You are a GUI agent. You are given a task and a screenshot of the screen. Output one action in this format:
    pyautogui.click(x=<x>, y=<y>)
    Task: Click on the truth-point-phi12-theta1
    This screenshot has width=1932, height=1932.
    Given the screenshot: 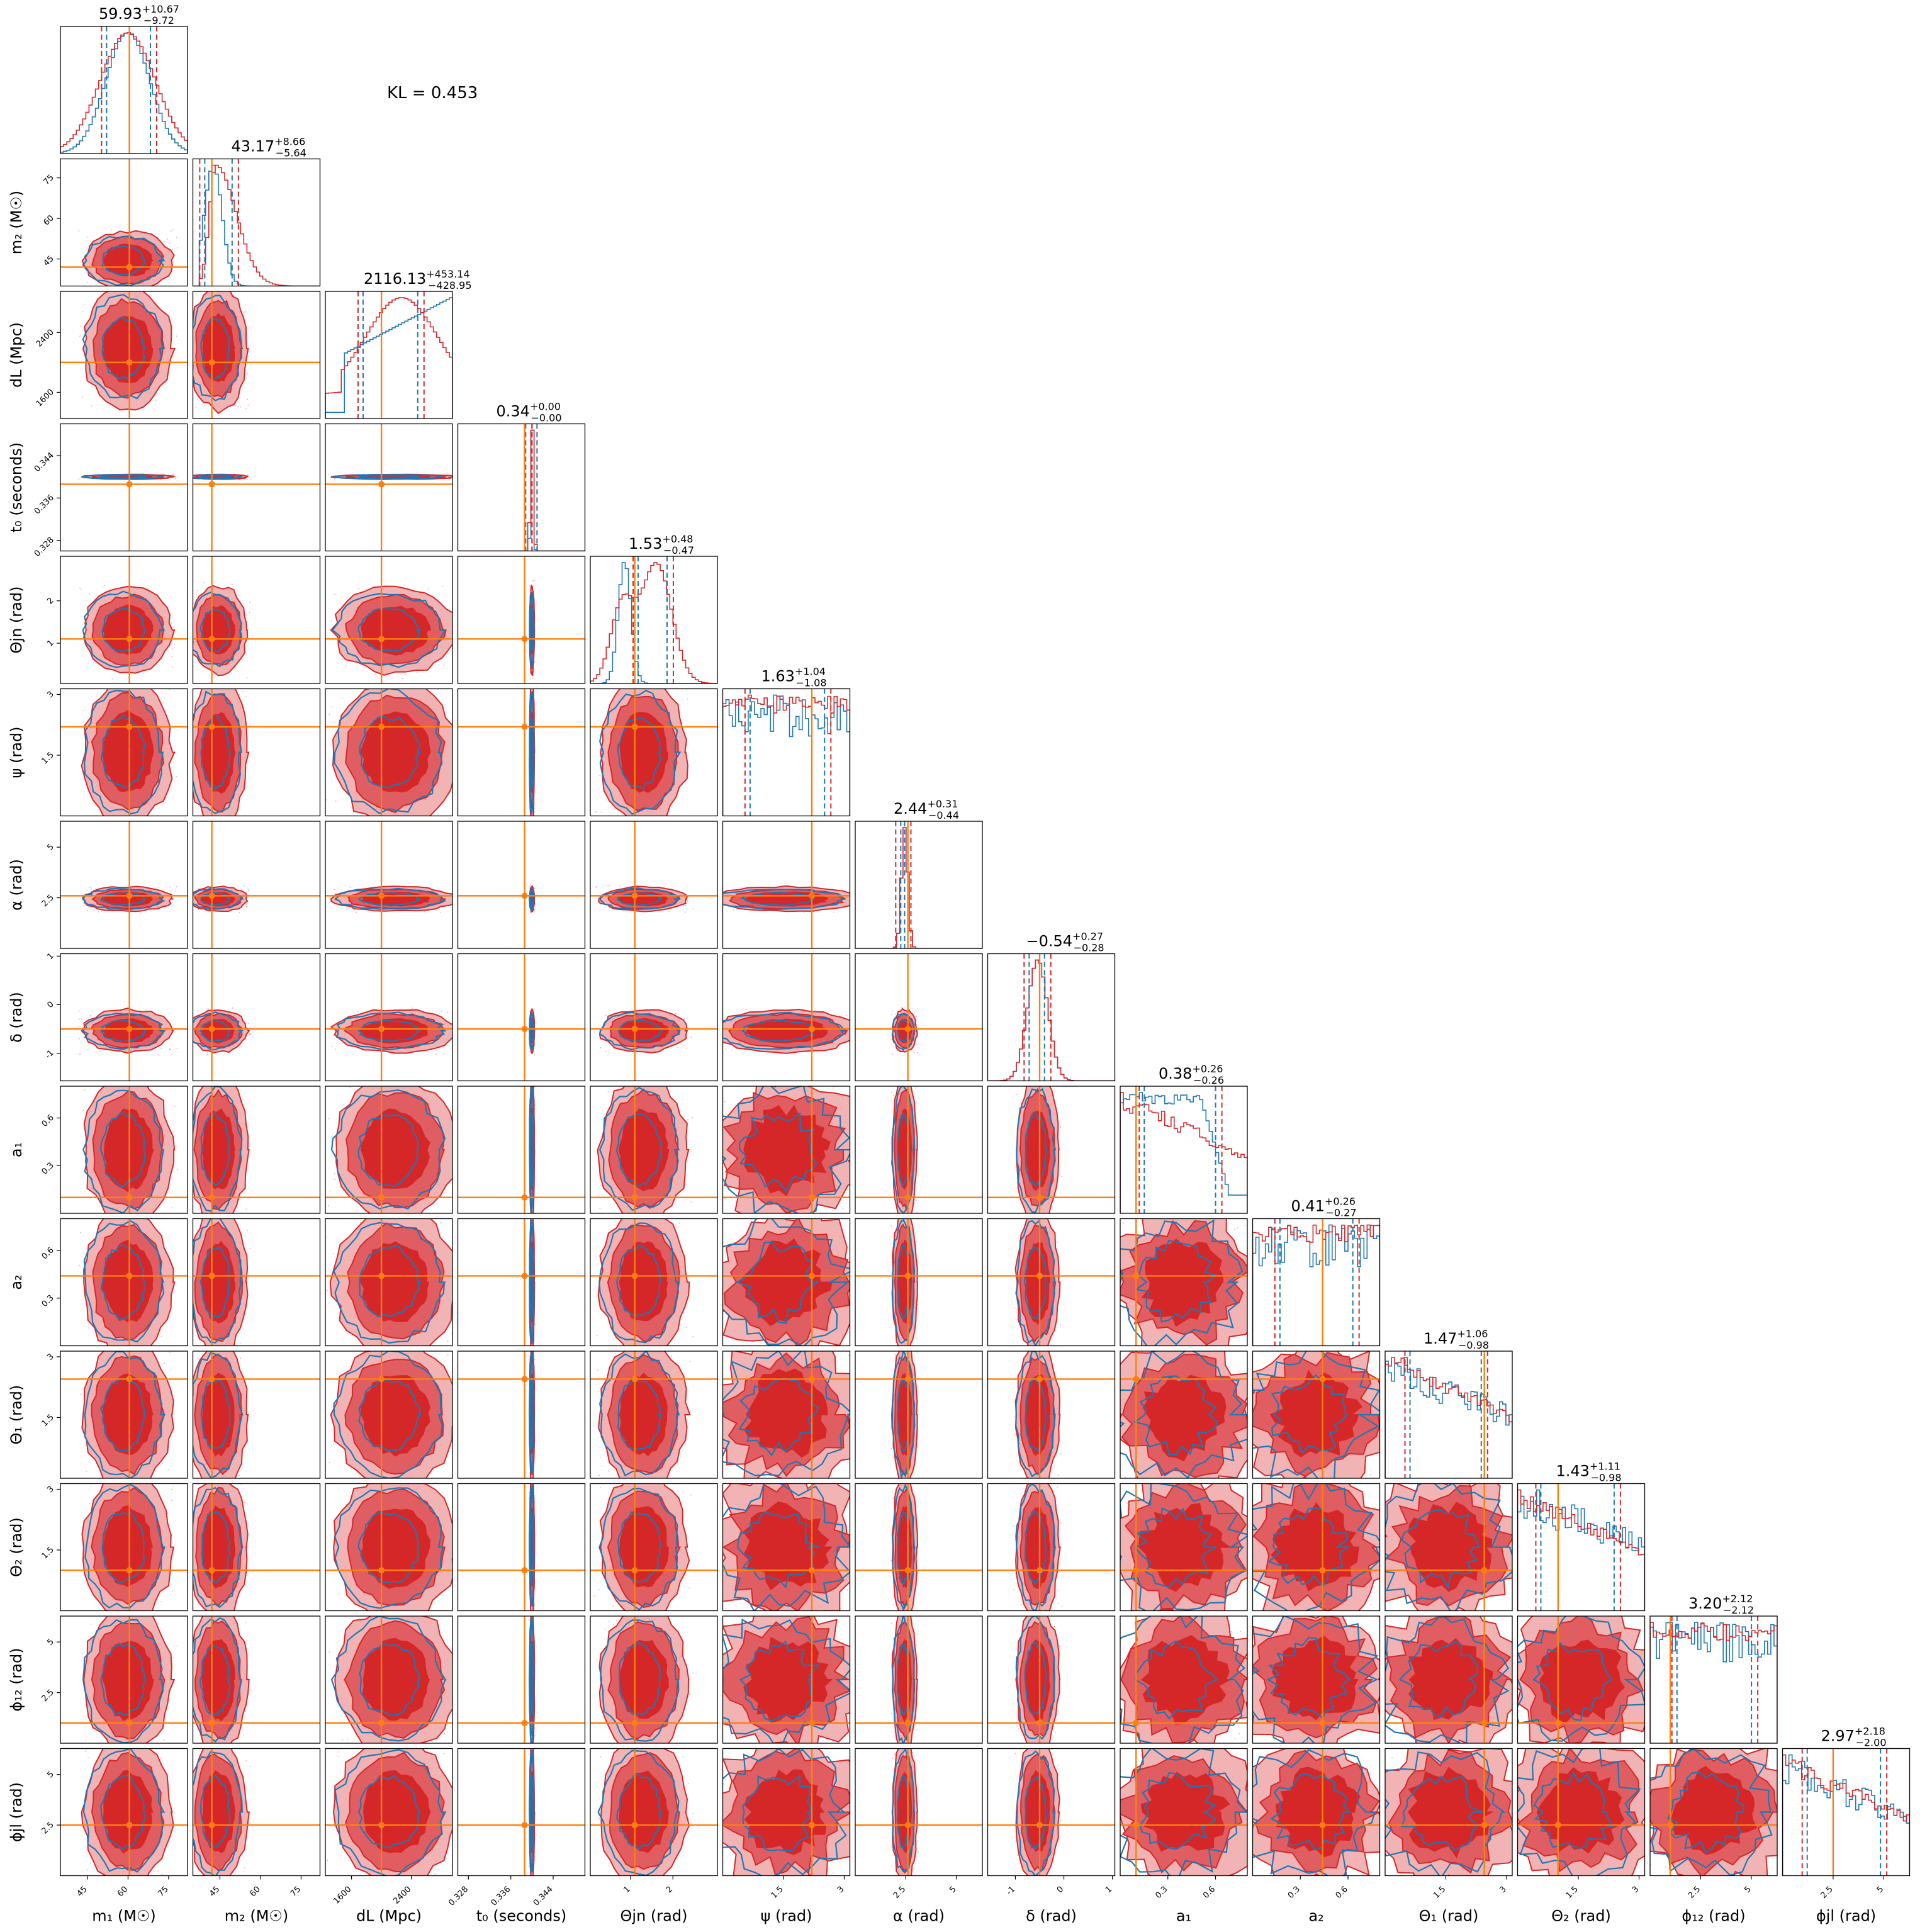 What is the action you would take?
    pyautogui.click(x=1484, y=1722)
    